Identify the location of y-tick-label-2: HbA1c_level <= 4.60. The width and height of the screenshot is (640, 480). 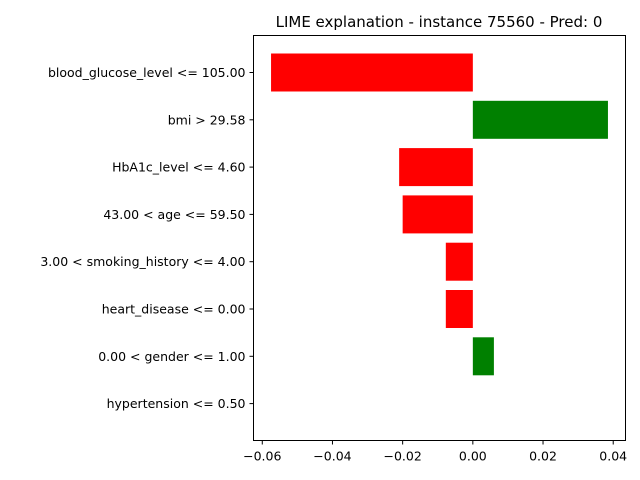
(178, 167).